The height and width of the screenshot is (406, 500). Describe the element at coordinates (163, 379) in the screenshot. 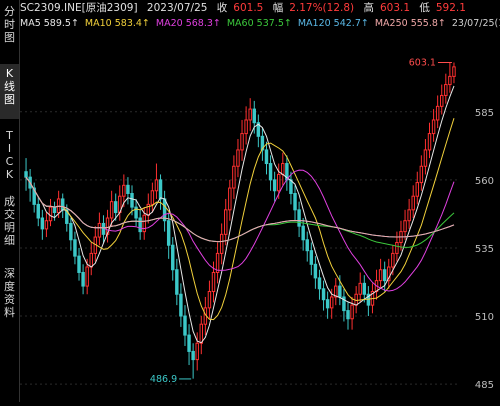

I see `low-annotation: 486.9` at that location.